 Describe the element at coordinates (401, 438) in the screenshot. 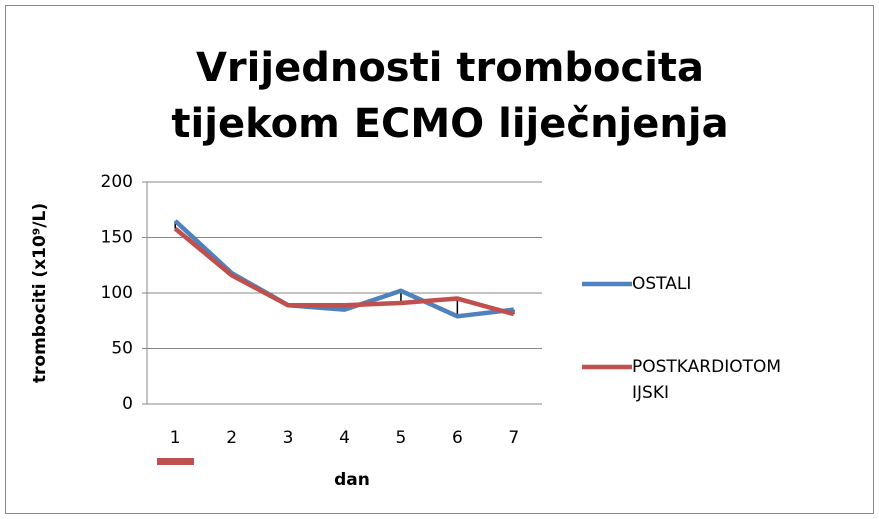

I see `x-tick-label: 5` at that location.